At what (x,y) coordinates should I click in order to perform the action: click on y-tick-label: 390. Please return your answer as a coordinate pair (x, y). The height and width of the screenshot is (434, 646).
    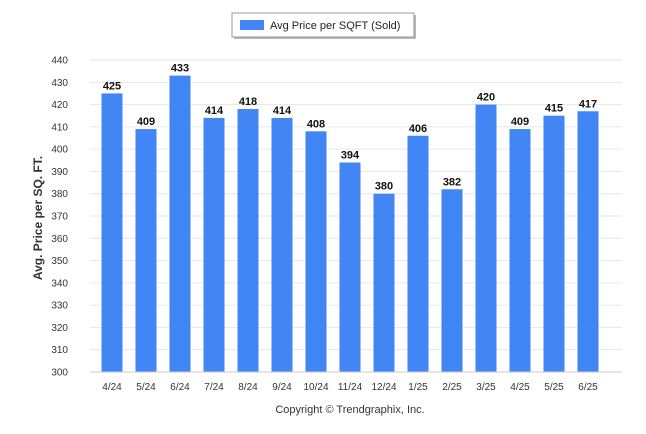
    Looking at the image, I should click on (59, 172).